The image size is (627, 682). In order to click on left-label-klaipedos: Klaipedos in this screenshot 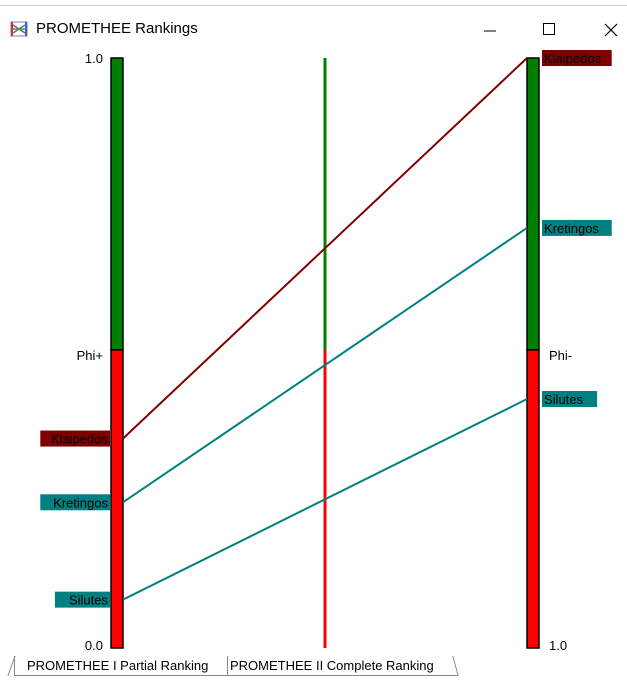, I will do `click(80, 439)`.